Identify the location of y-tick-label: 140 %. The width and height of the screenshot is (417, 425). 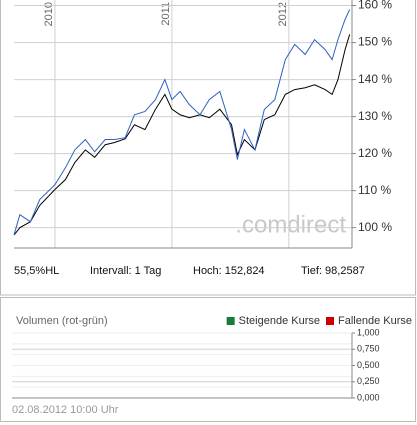
(375, 79).